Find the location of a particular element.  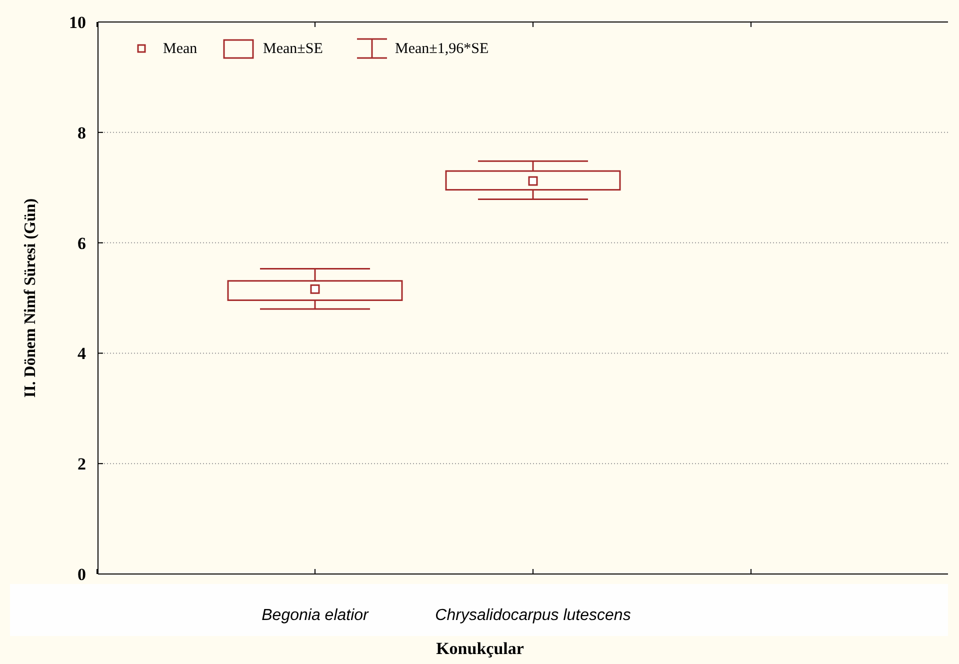

y-tick-label: 6 is located at coordinates (82, 243).